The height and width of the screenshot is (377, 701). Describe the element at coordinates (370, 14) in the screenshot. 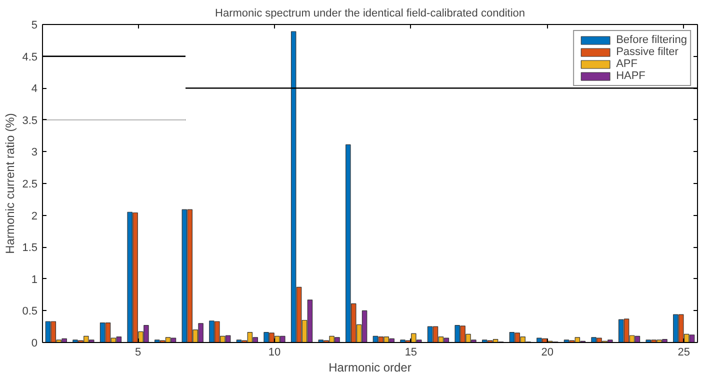

I see `chart-title: Harmonic spectrum under the identical field-calibrated condition` at that location.